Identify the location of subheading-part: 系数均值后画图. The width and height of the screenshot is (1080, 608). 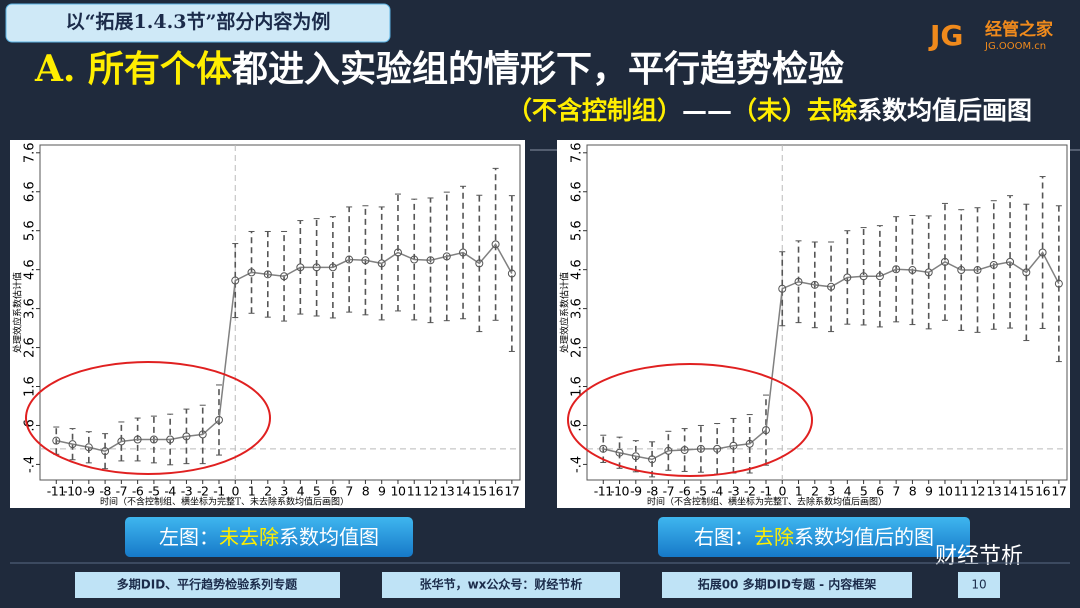
(944, 110).